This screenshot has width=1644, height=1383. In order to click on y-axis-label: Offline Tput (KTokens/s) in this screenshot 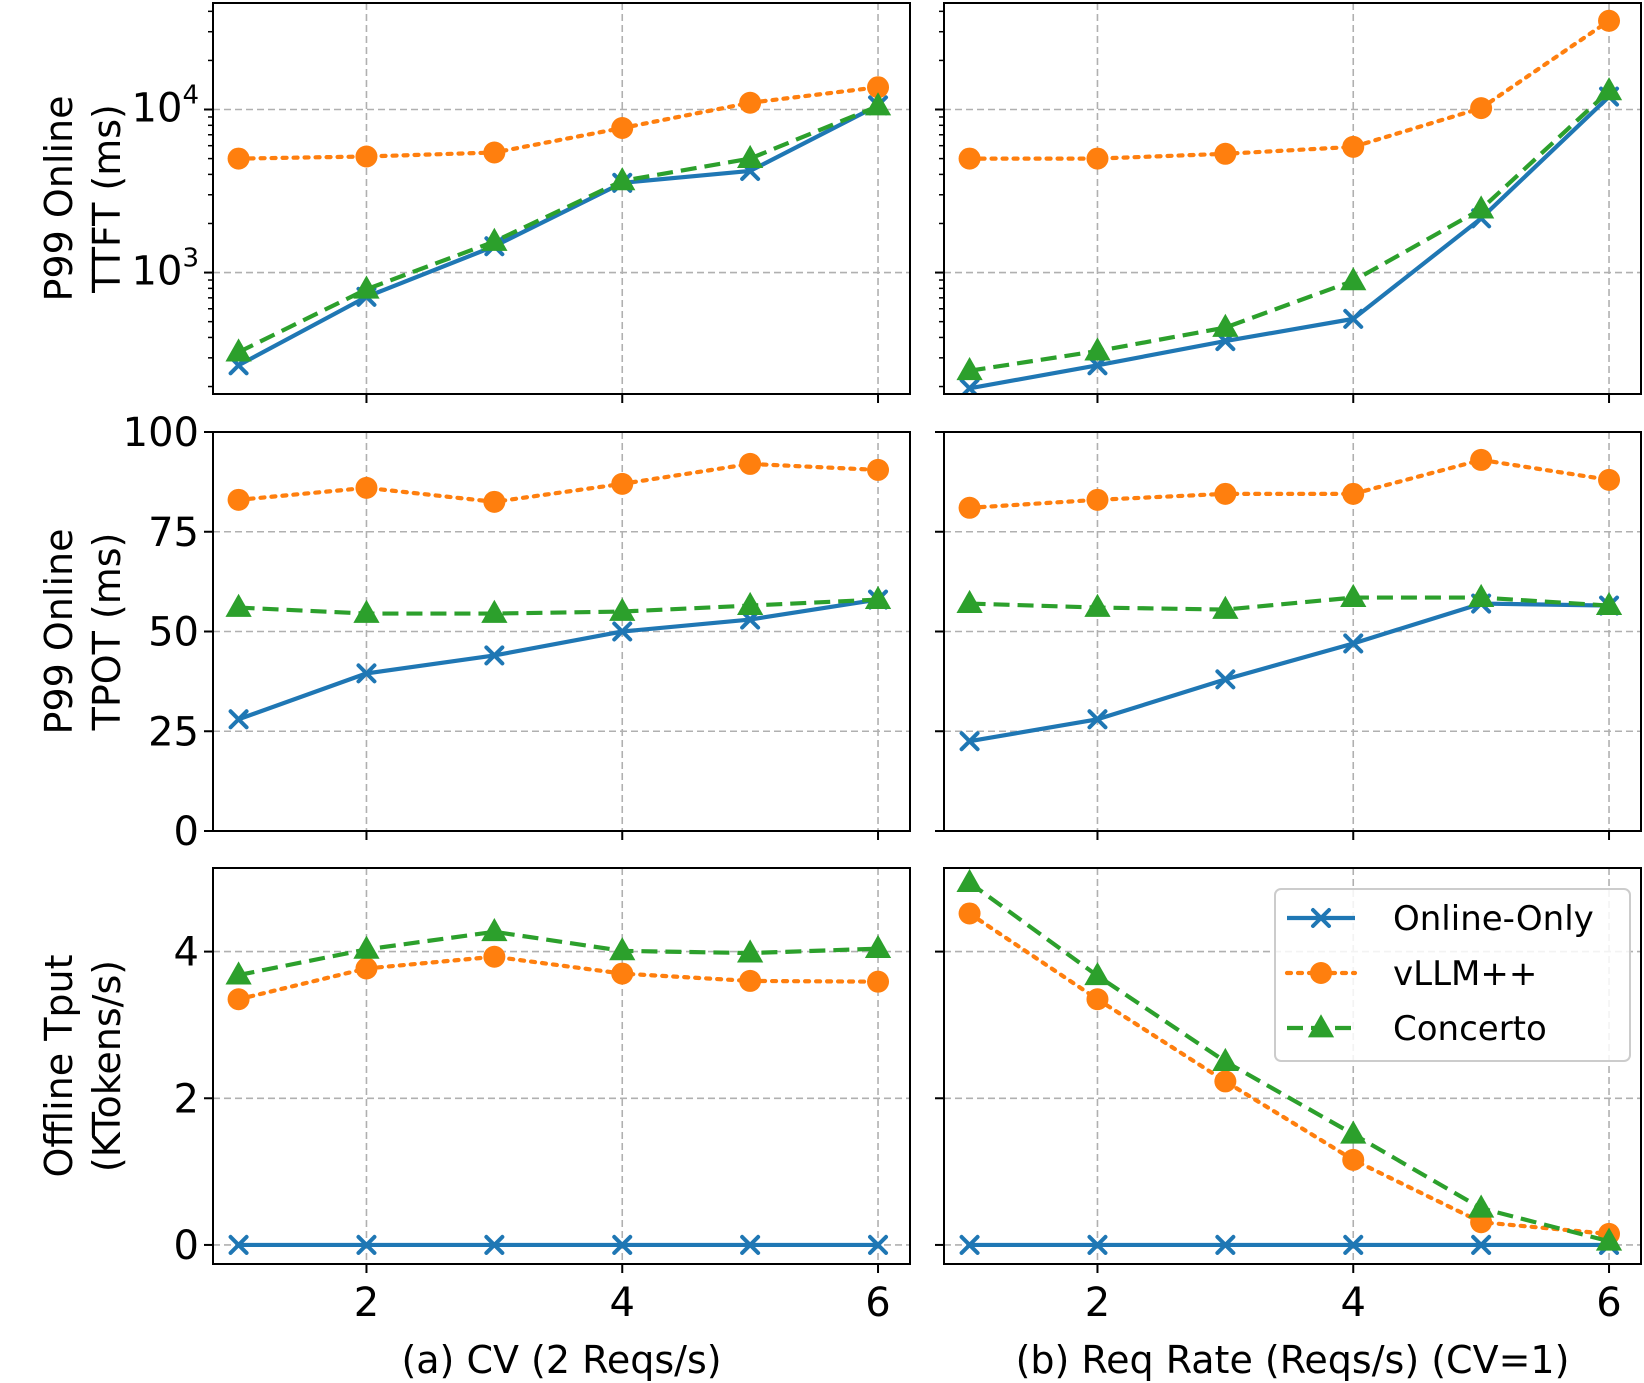, I will do `click(83, 1065)`.